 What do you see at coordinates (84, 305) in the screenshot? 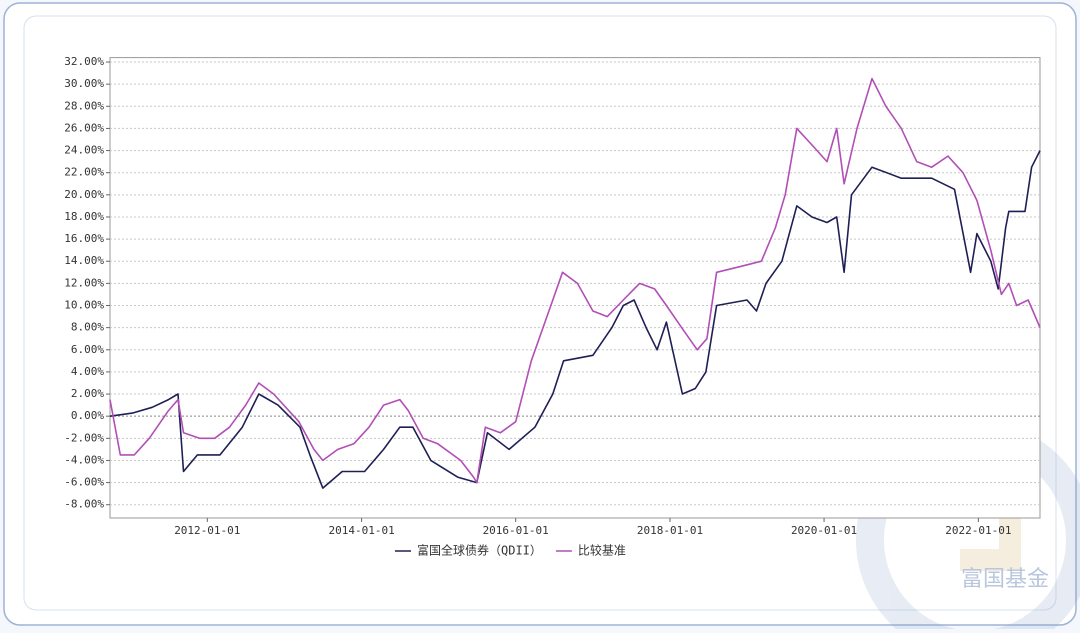
I see `y-tick-label: 10.00%` at bounding box center [84, 305].